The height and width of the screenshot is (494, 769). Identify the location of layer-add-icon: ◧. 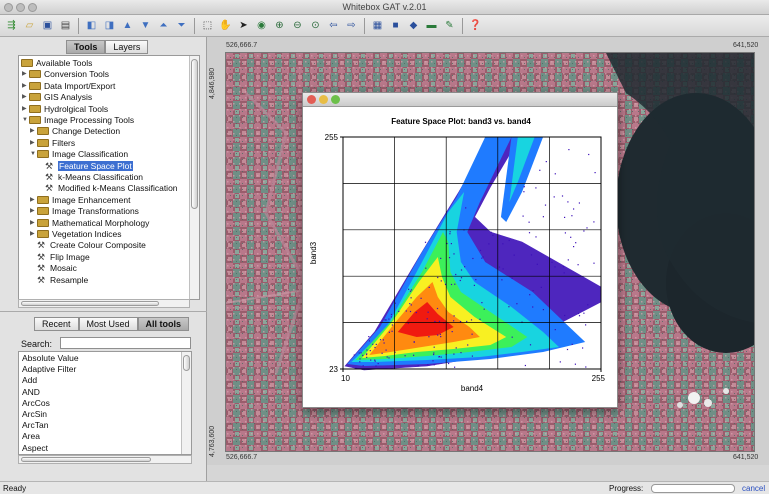
(91, 25).